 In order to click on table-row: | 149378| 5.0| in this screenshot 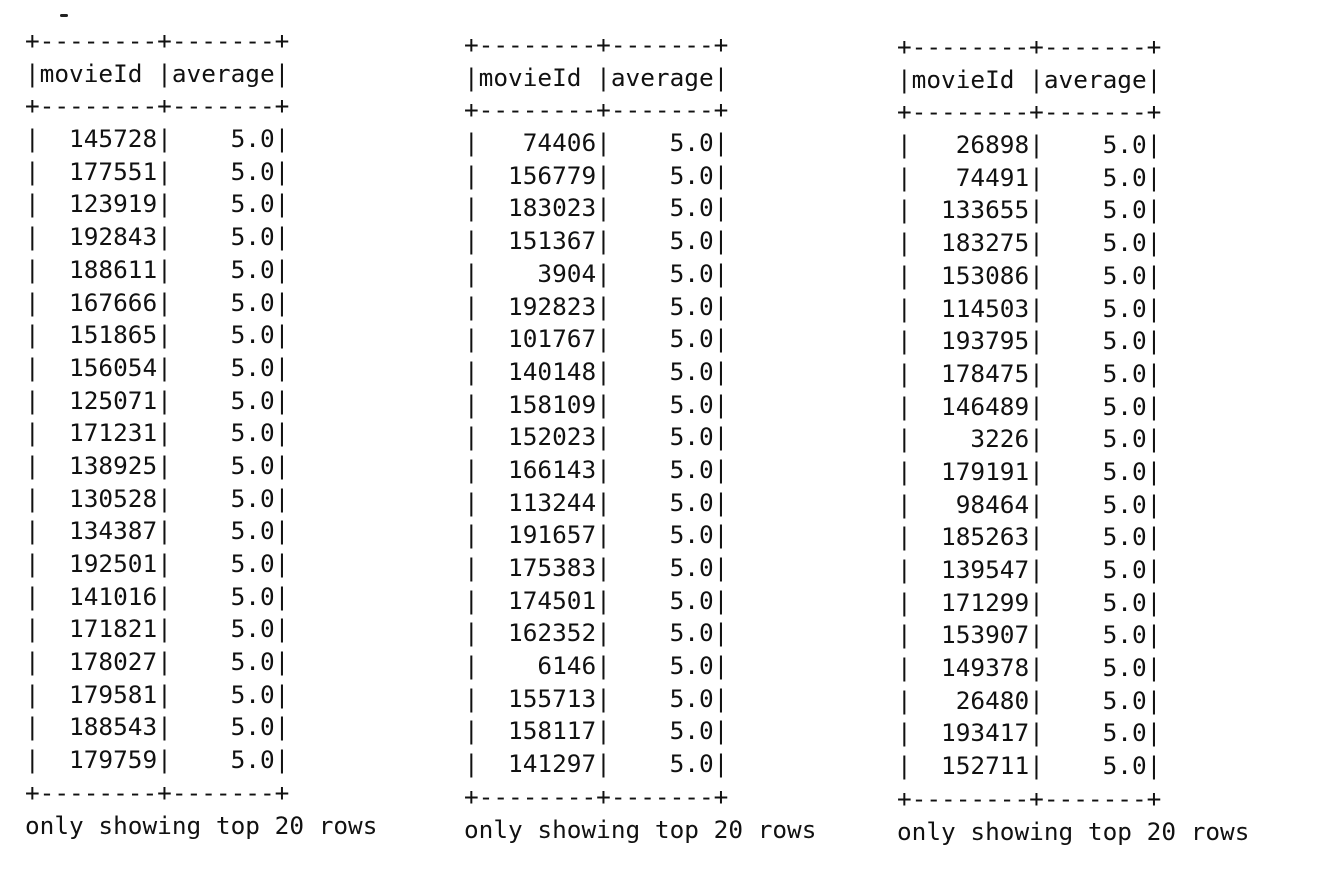, I will do `click(1029, 668)`.